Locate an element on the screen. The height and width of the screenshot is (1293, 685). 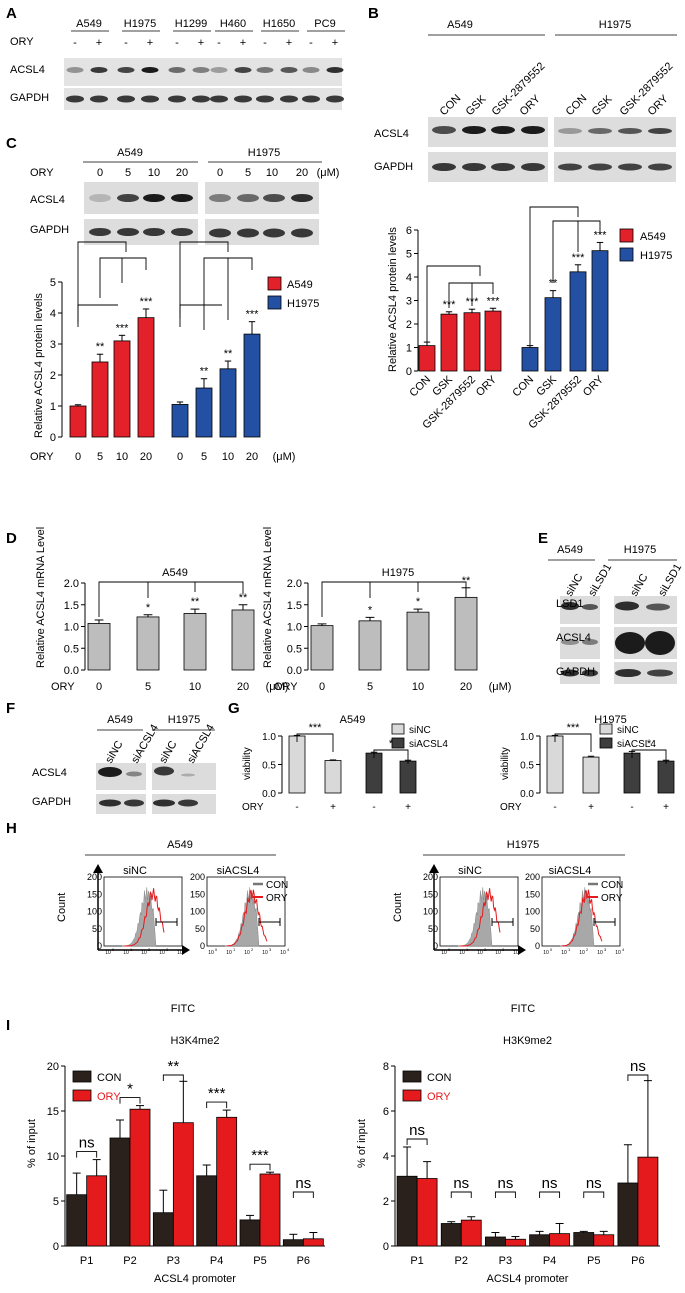
x-tick-label: - is located at coordinates (554, 807).